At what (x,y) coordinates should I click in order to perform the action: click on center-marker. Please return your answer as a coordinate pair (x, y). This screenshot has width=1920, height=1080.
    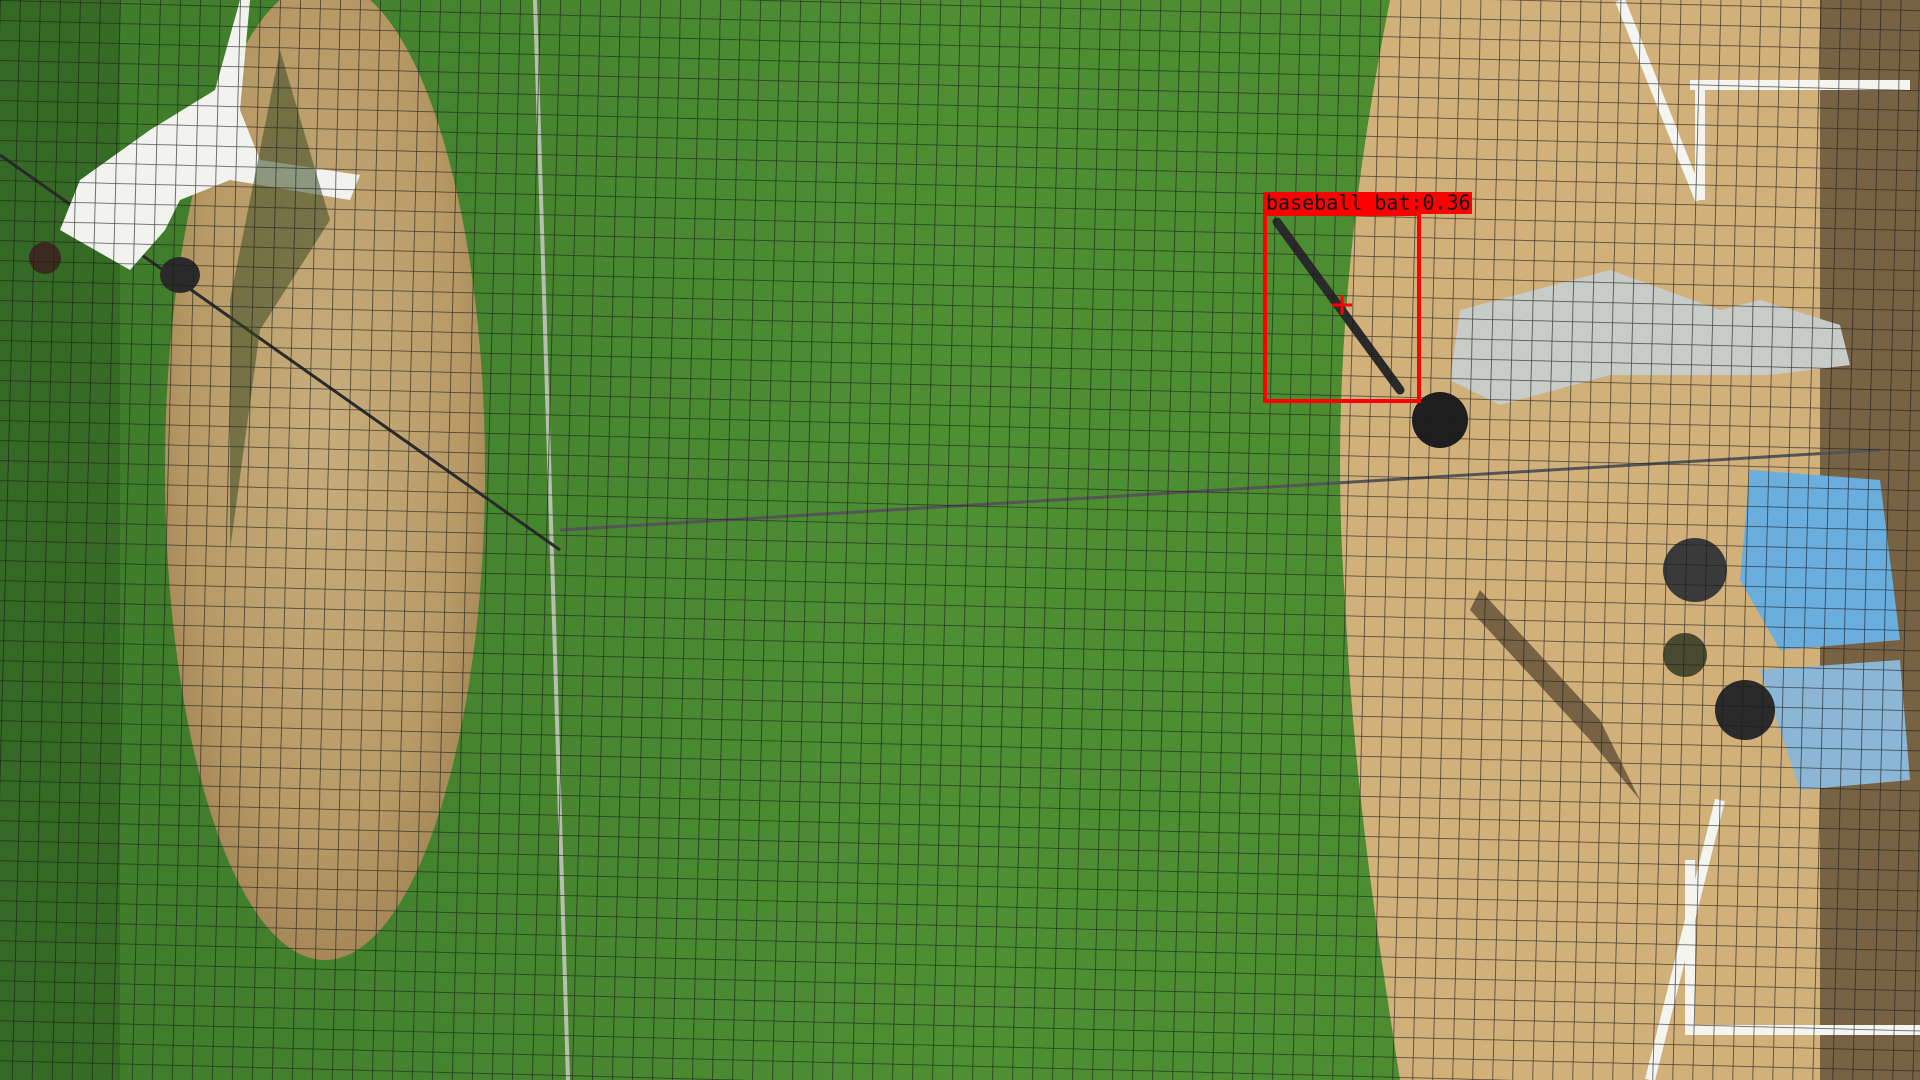
    Looking at the image, I should click on (1342, 305).